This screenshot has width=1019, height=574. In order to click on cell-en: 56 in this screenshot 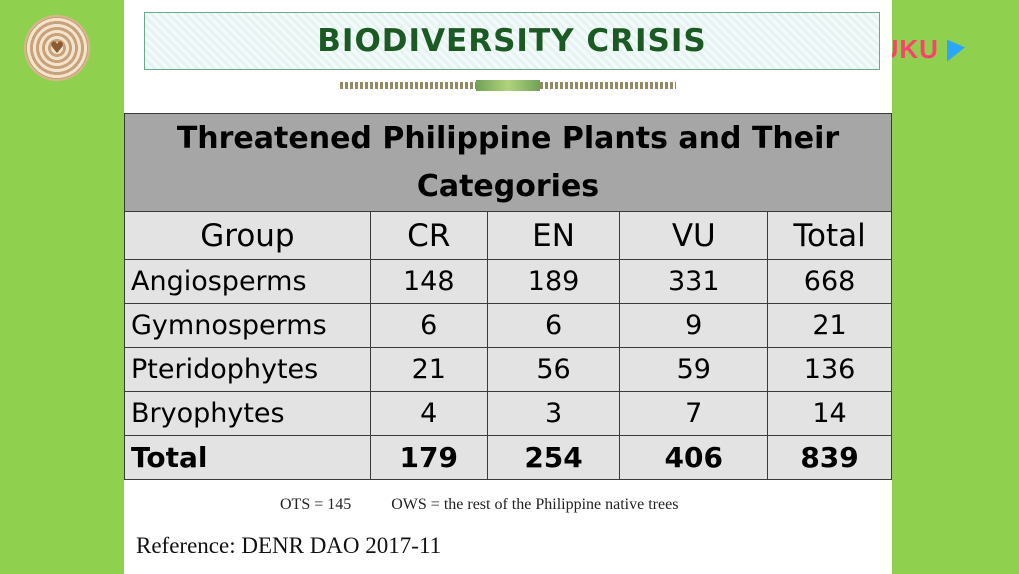, I will do `click(553, 369)`.